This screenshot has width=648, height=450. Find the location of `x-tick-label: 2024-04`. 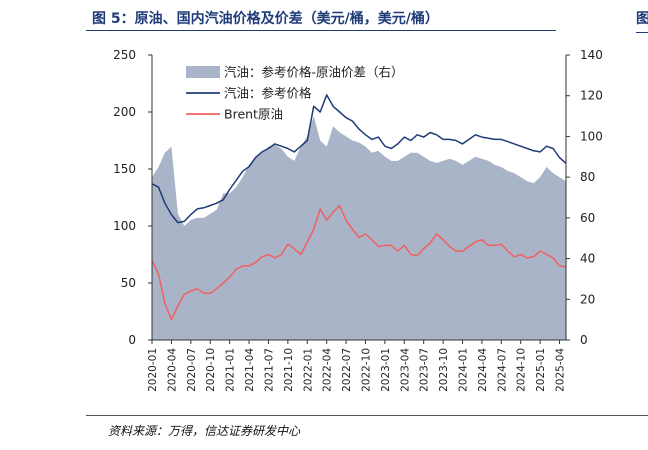

x-tick-label: 2024-04 is located at coordinates (483, 370).